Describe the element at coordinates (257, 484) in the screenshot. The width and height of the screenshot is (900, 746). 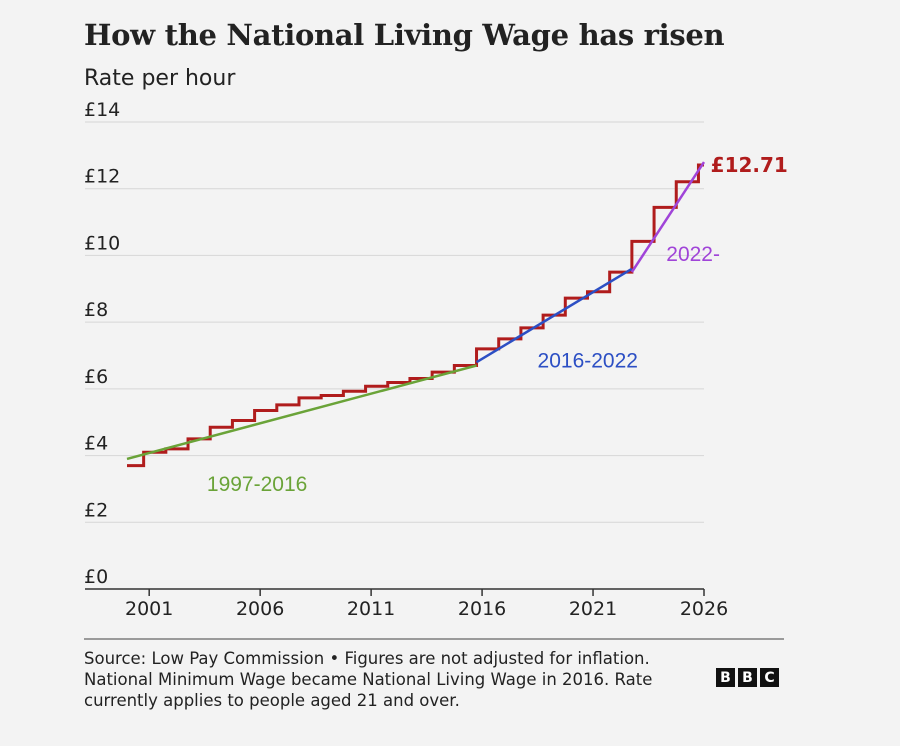
I see `trend-label: 1997-2016` at that location.